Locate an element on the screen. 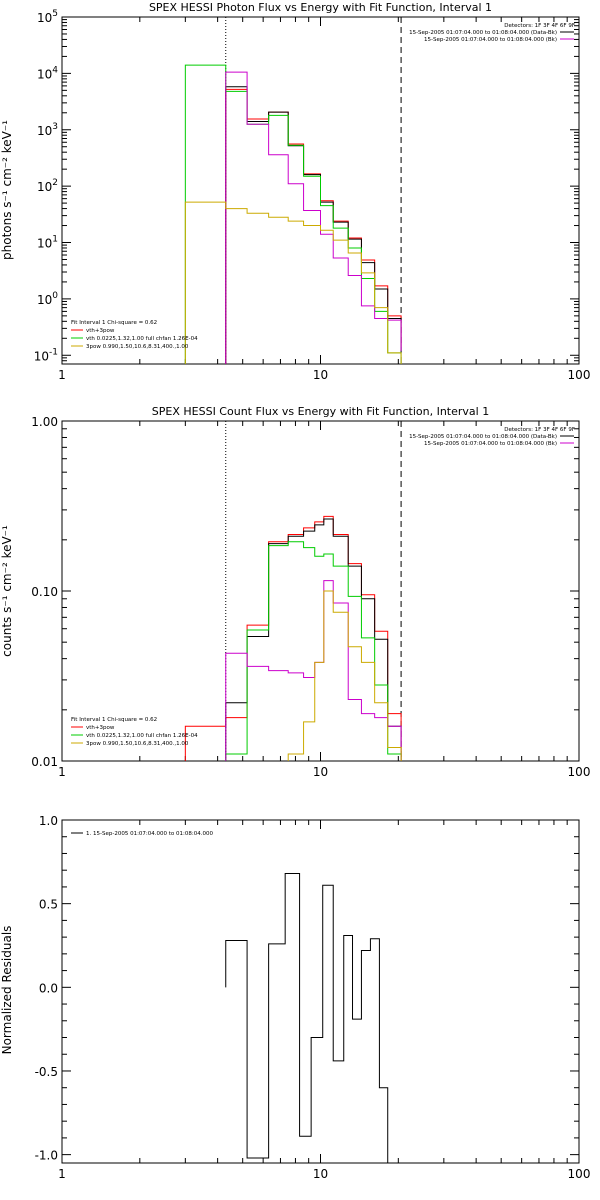  y-tick-label: 10¹ is located at coordinates (47, 243).